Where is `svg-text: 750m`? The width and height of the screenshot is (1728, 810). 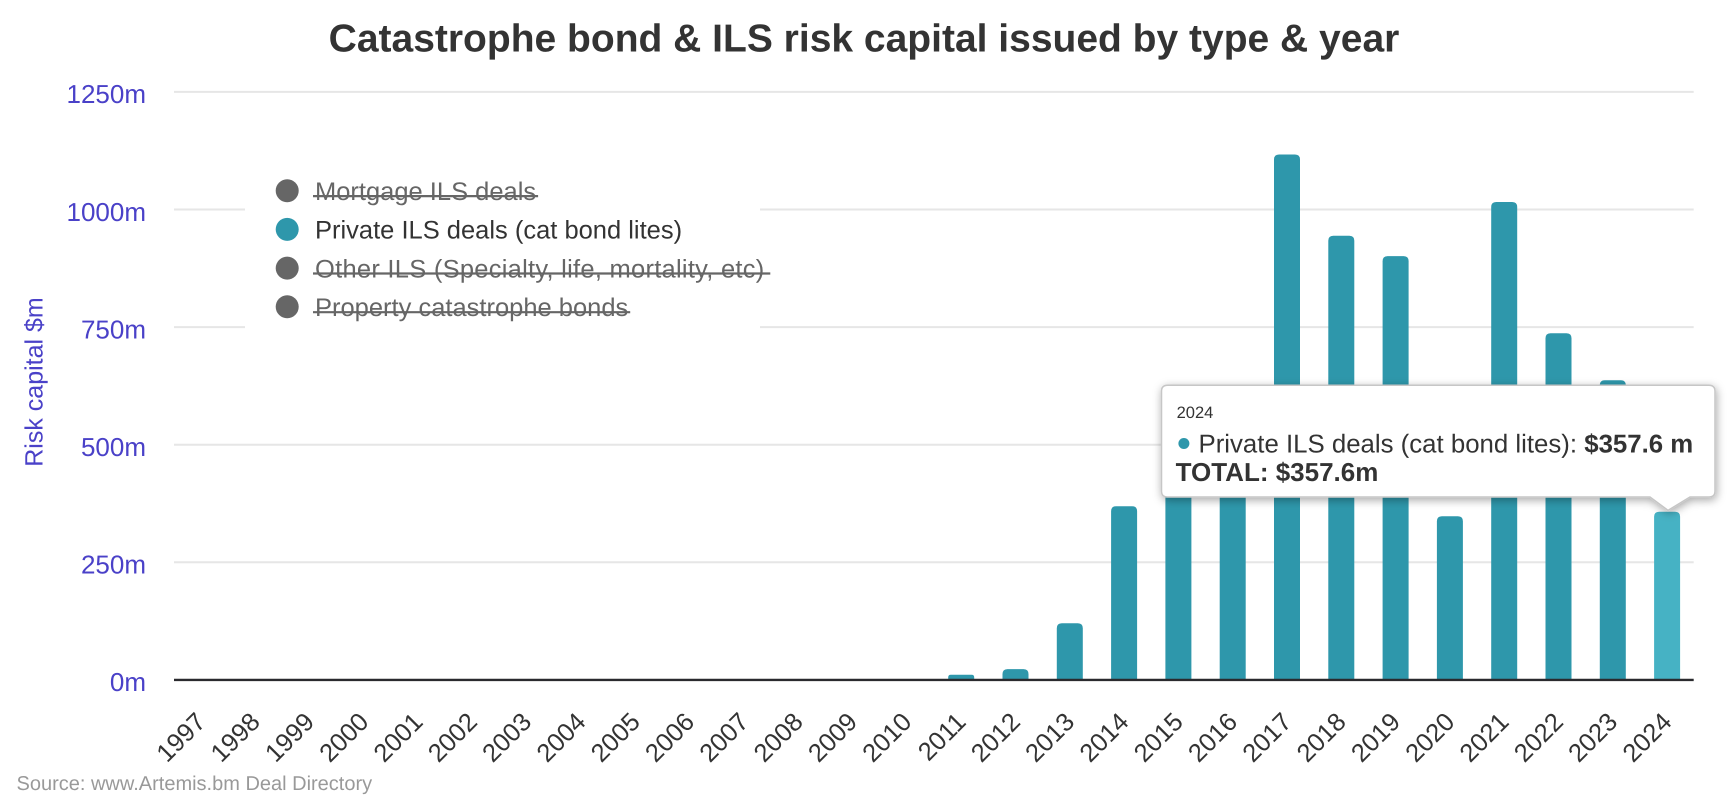
svg-text: 750m is located at coordinates (113, 329).